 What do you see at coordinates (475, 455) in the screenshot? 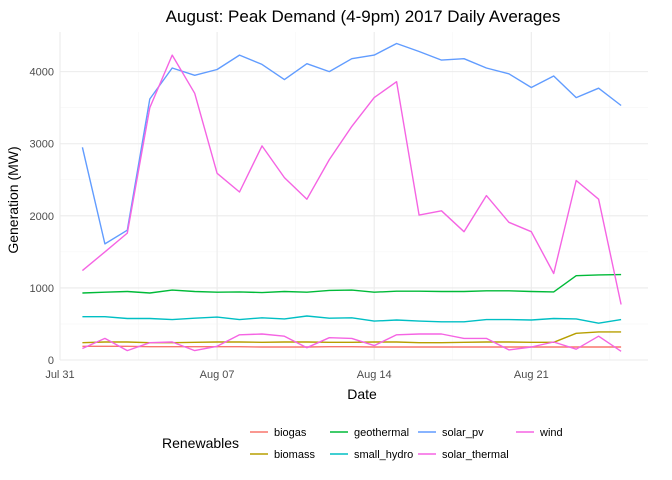
I see `legend-label: solar_thermal` at bounding box center [475, 455].